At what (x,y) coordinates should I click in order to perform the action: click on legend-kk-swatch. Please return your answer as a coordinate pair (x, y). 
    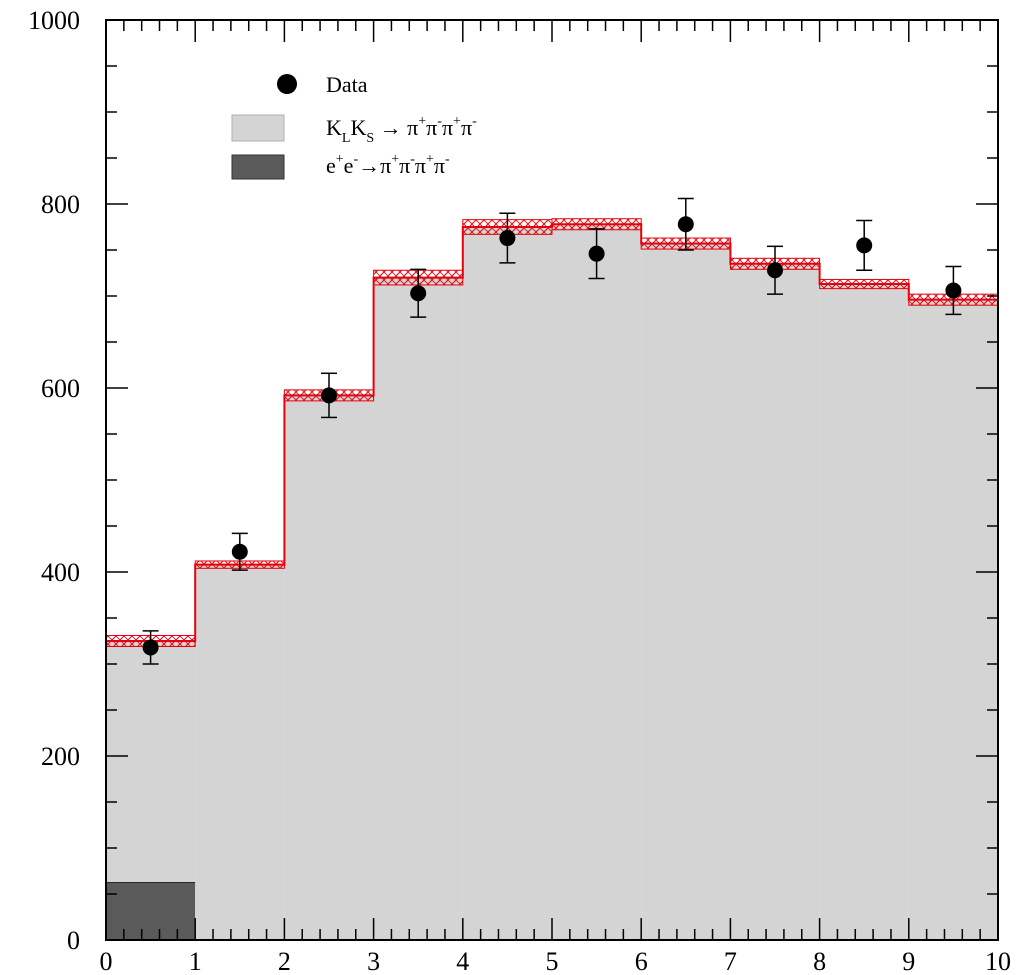
    Looking at the image, I should click on (258, 128).